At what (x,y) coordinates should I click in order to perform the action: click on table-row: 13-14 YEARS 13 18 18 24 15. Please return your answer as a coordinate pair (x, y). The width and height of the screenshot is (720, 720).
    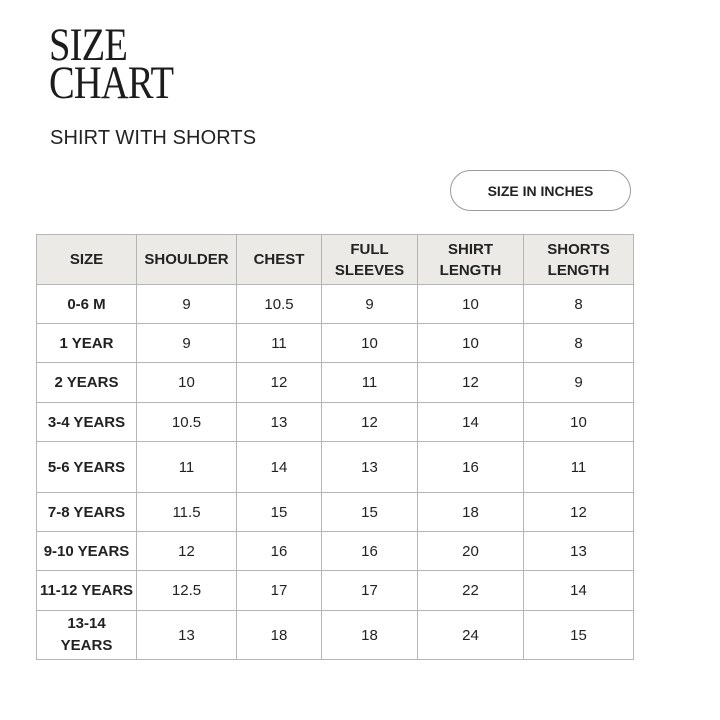
    Looking at the image, I should click on (335, 635).